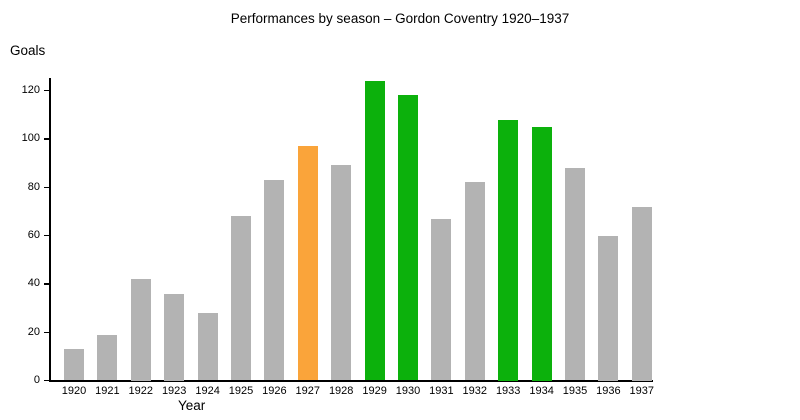  What do you see at coordinates (408, 390) in the screenshot?
I see `x-tick-label: 1930` at bounding box center [408, 390].